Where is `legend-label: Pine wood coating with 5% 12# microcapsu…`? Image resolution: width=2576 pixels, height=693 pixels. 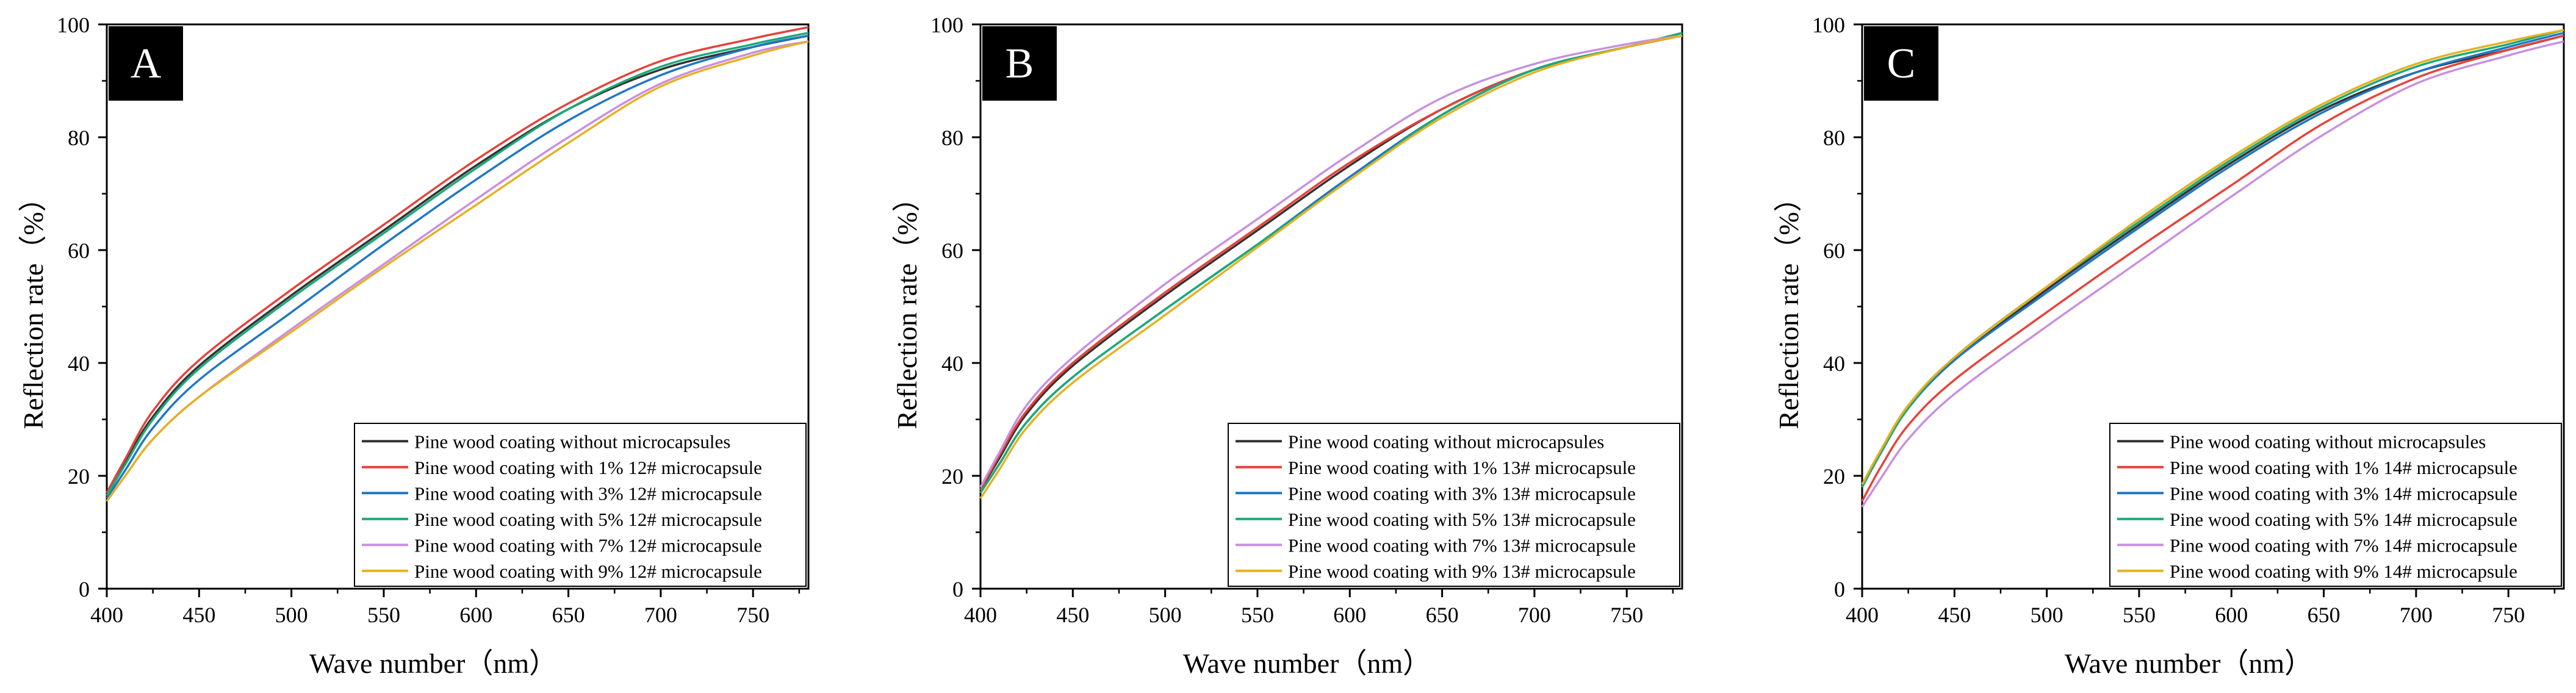 legend-label: Pine wood coating with 5% 12# microcapsu… is located at coordinates (588, 519).